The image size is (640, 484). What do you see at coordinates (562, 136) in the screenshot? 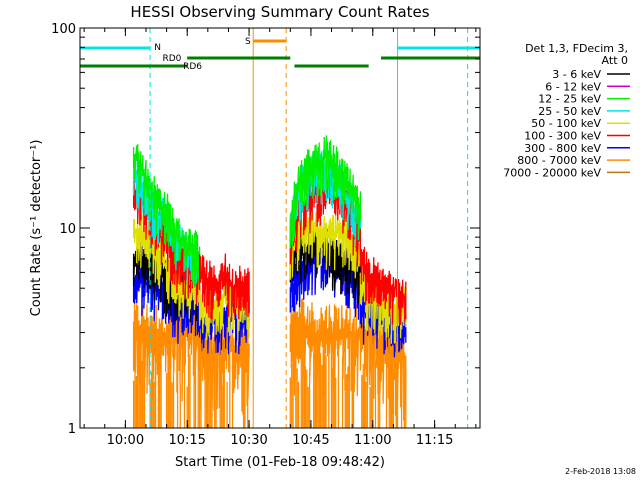
I see `legend-label-100-300-kev: 100 - 300 keV` at bounding box center [562, 136].